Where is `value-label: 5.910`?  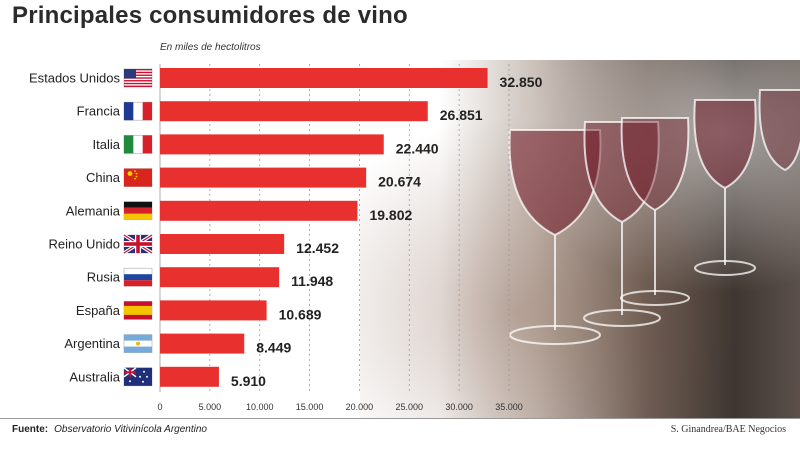 value-label: 5.910 is located at coordinates (248, 381).